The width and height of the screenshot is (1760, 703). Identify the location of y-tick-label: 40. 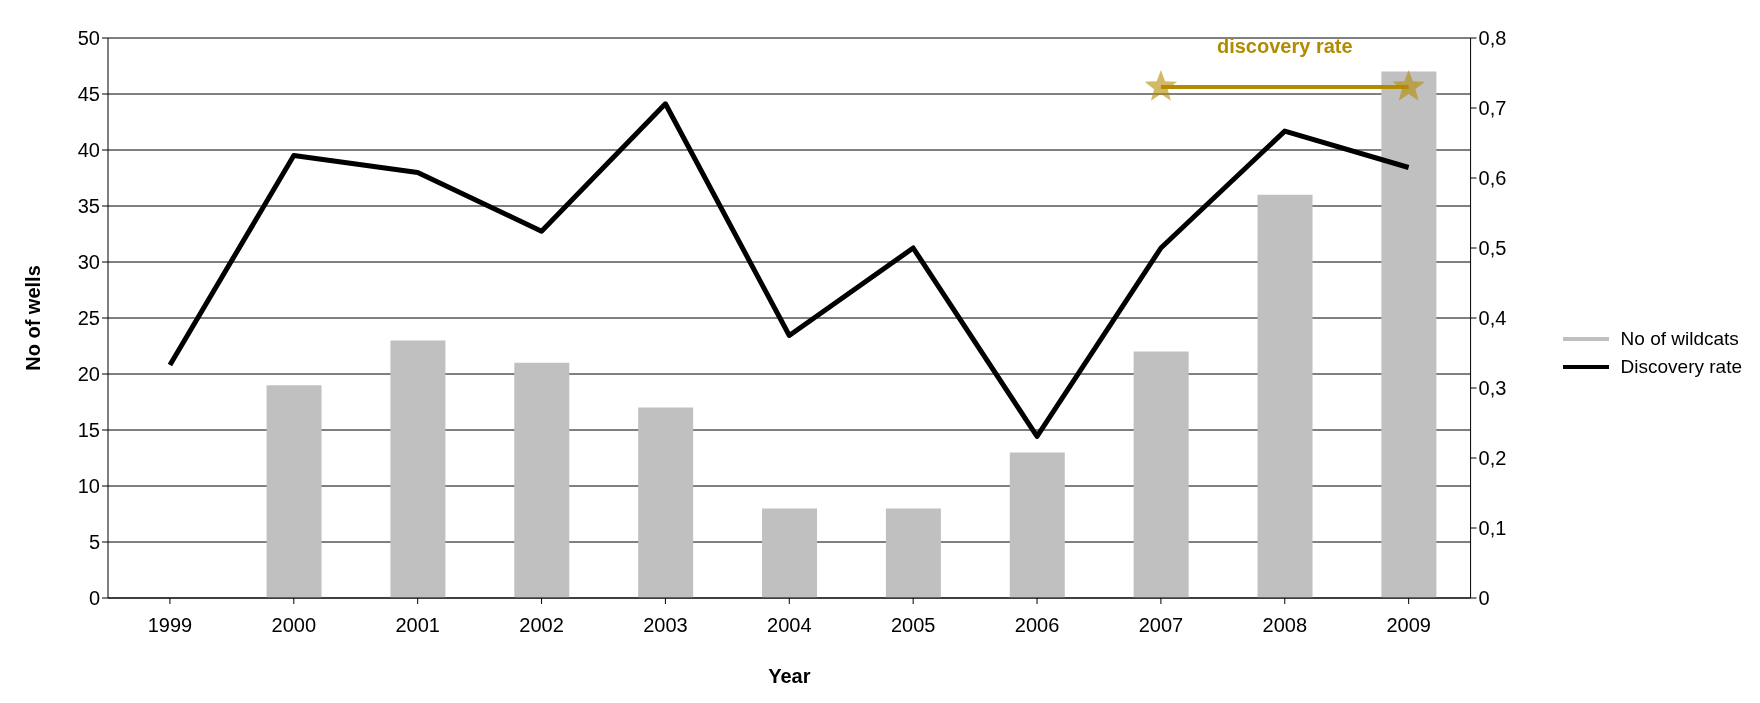
(88, 150).